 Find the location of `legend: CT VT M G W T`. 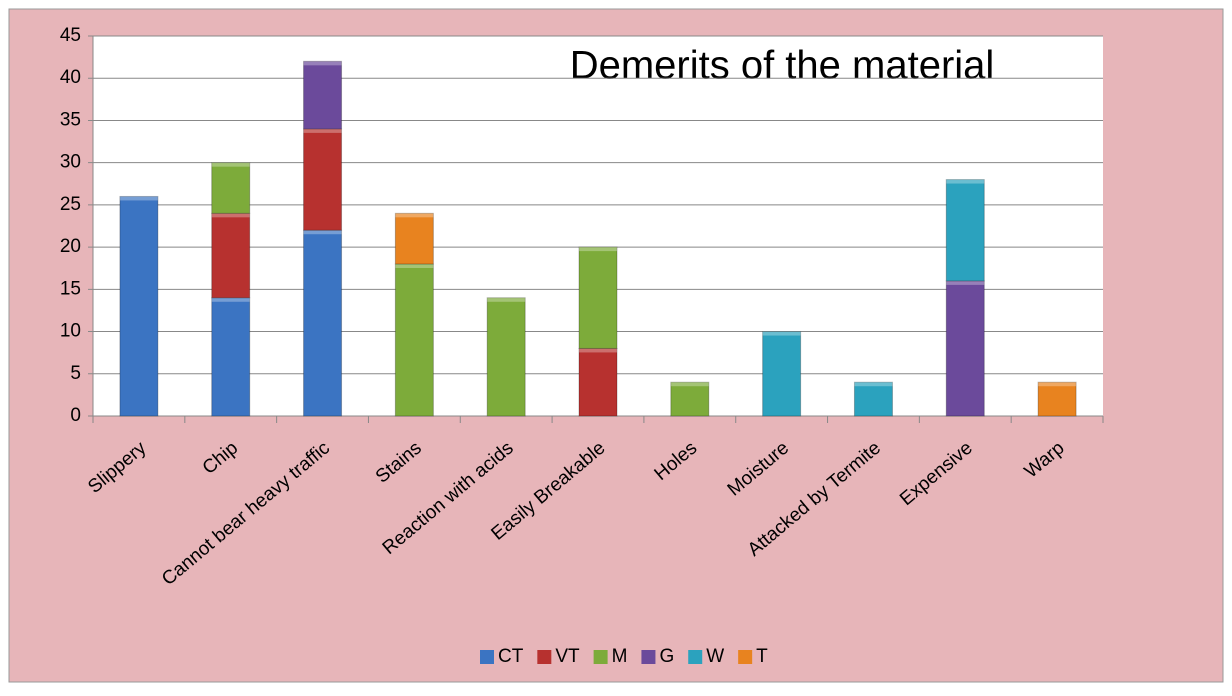

legend: CT VT M G W T is located at coordinates (624, 656).